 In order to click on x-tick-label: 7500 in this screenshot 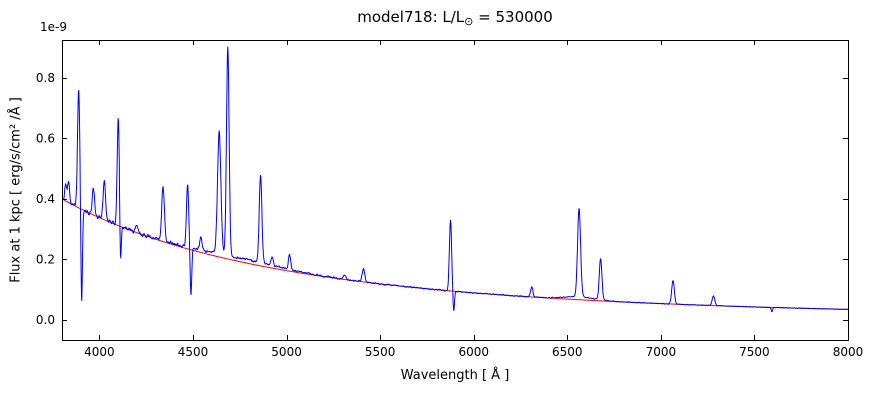, I will do `click(754, 352)`.